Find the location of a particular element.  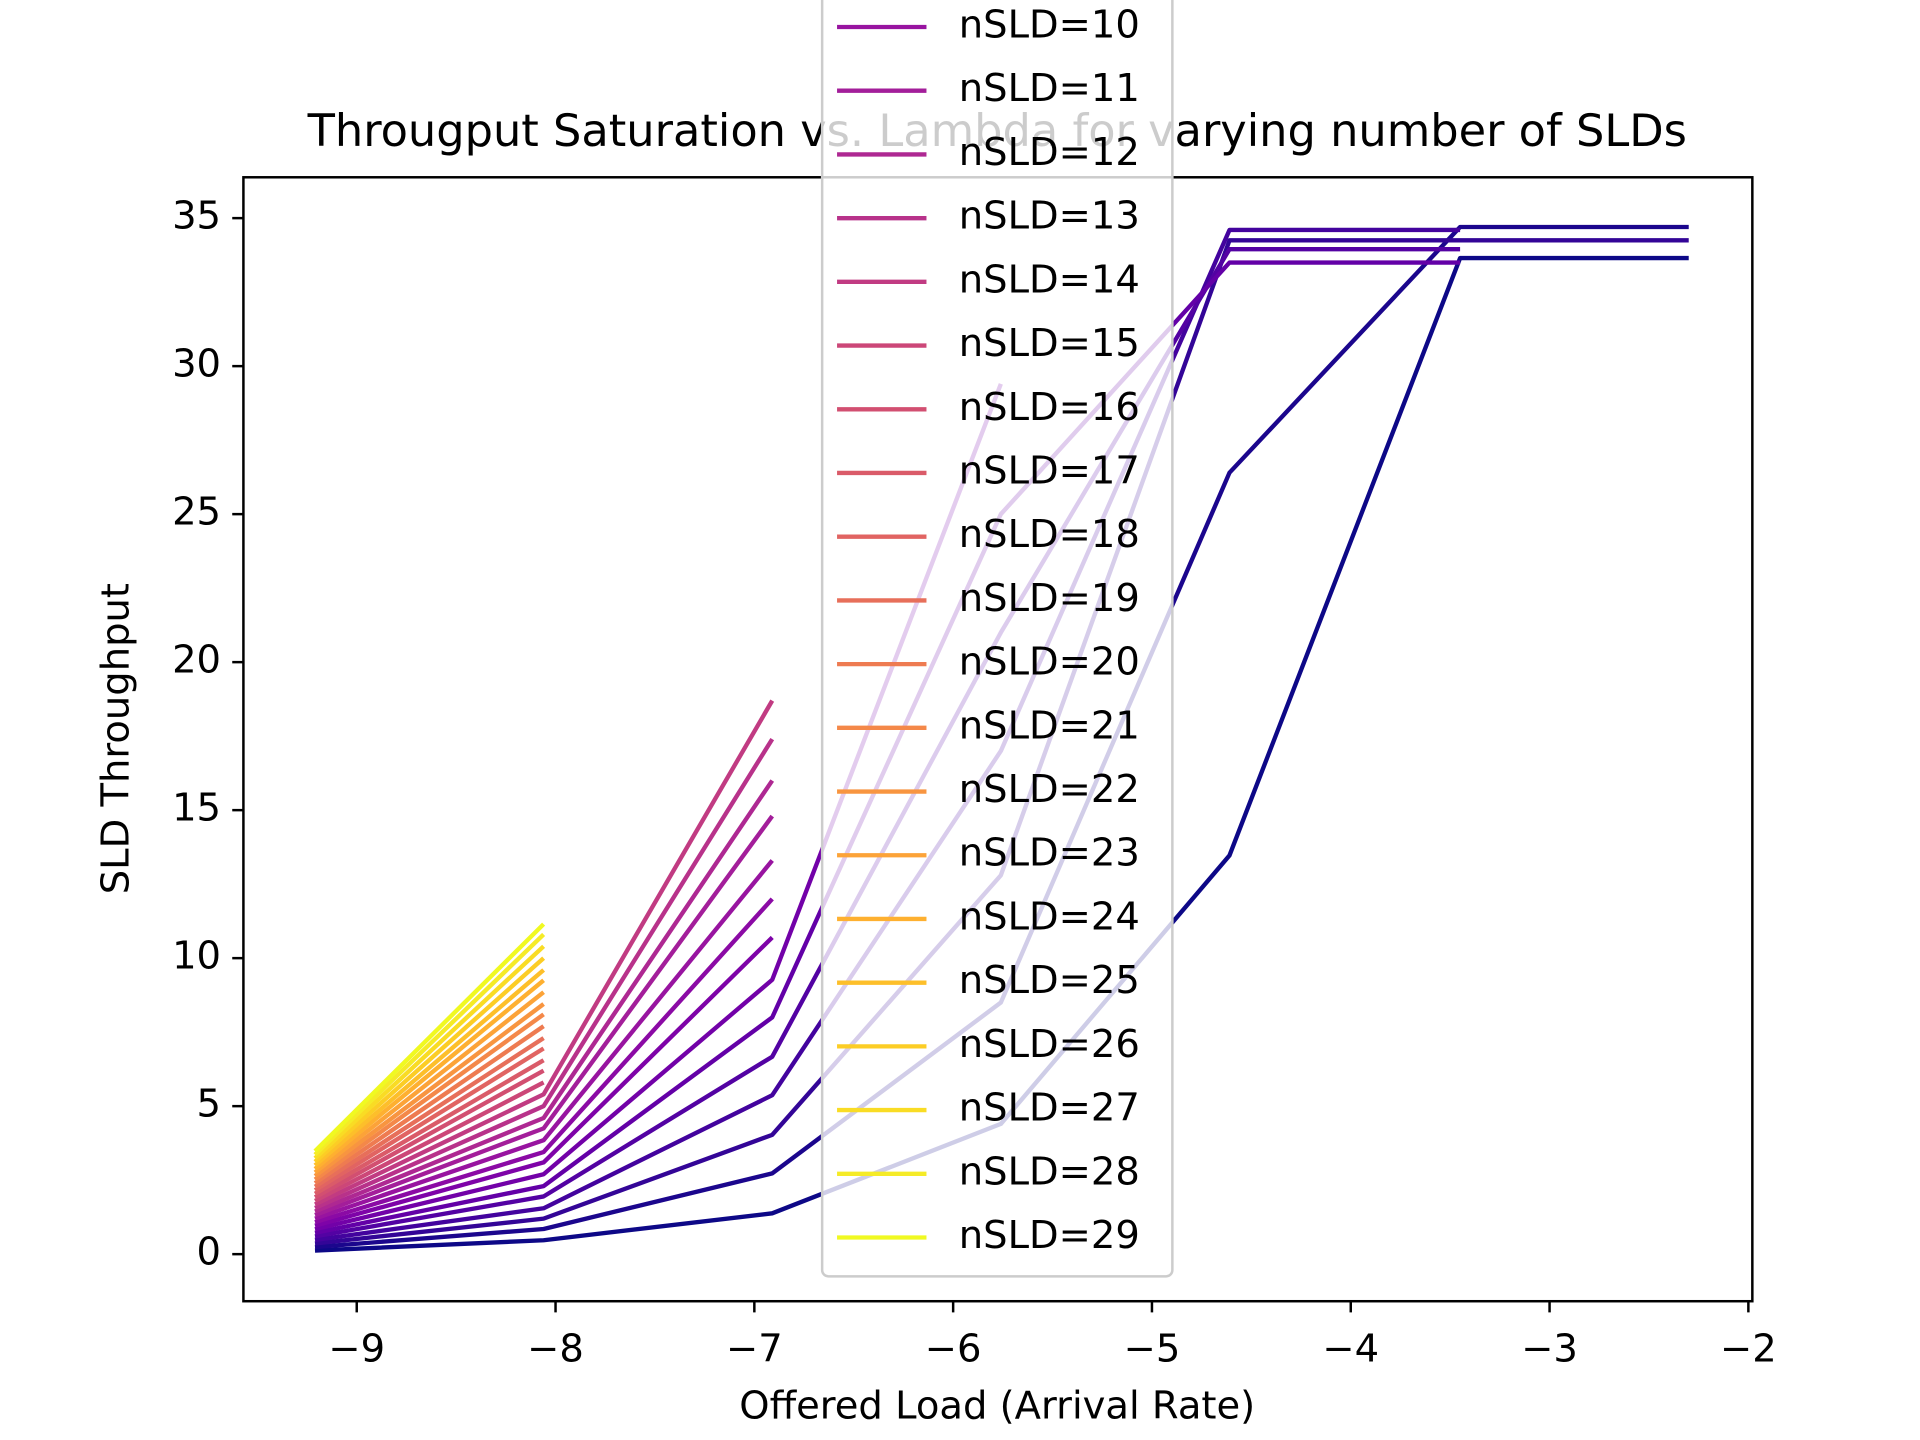

legend-label: nSLD=26 is located at coordinates (1049, 1044).